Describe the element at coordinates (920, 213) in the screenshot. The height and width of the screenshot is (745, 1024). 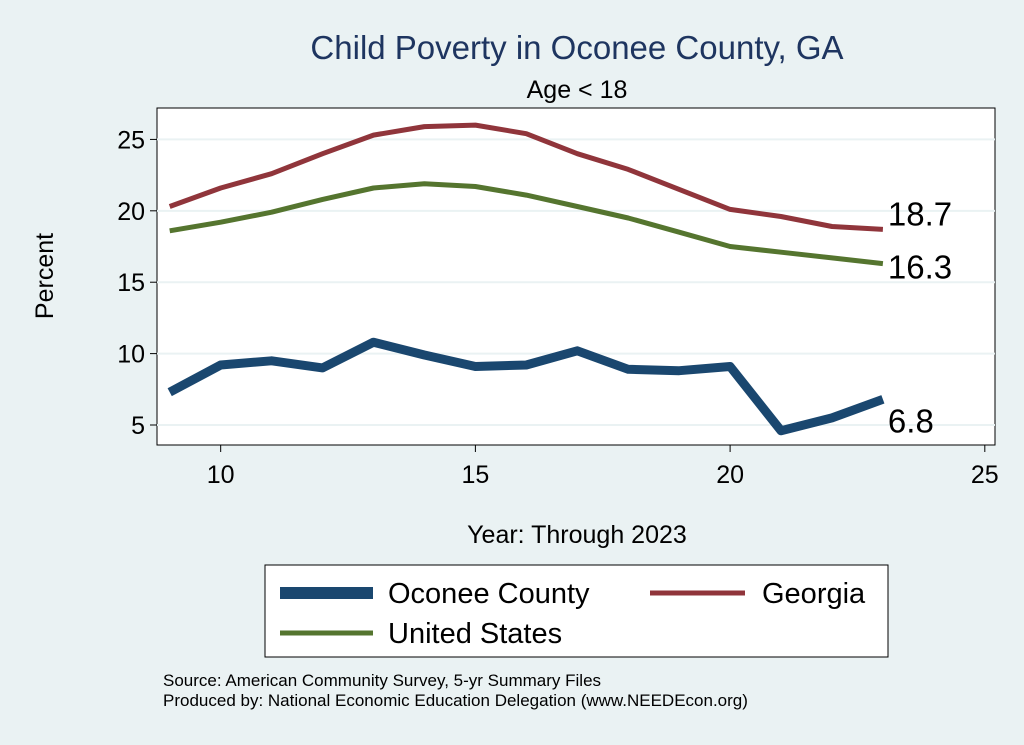
I see `end-value-label-georgia: 18.7` at that location.